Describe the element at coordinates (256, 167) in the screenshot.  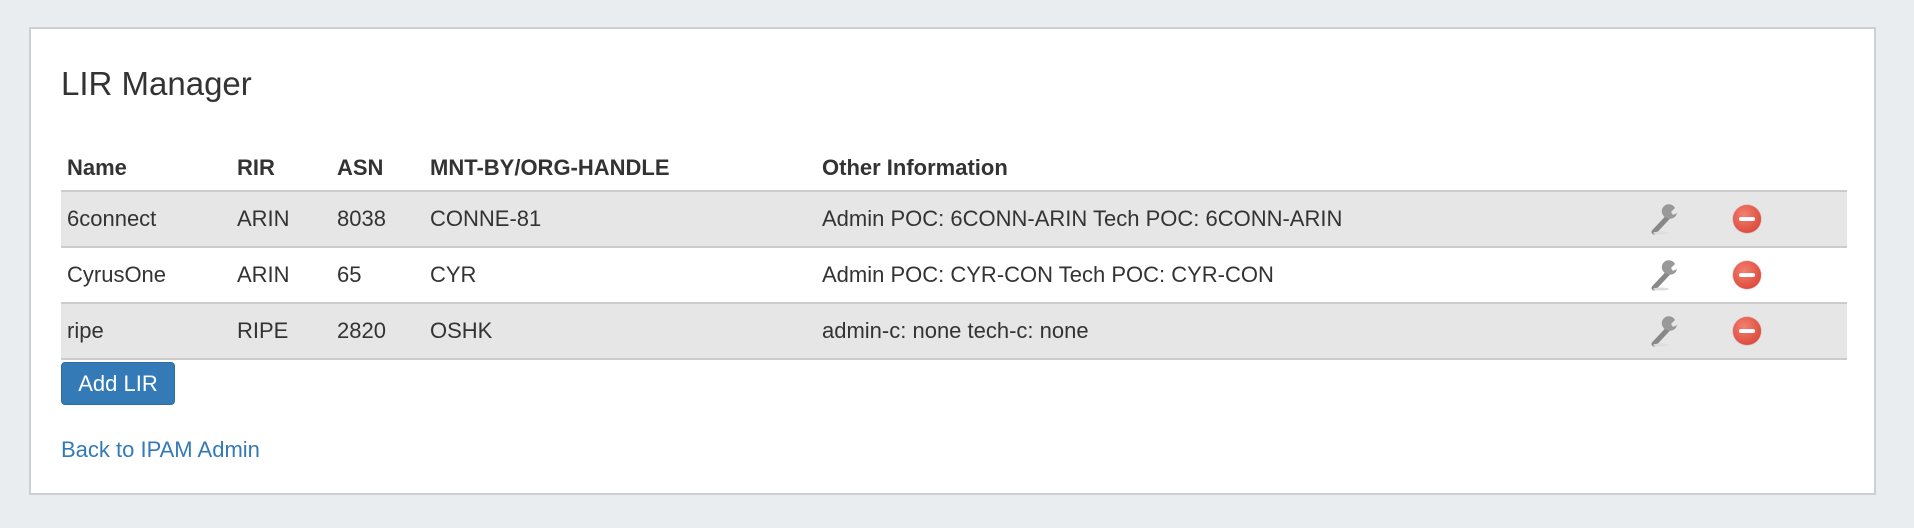
I see `column-header-rir: RIR` at that location.